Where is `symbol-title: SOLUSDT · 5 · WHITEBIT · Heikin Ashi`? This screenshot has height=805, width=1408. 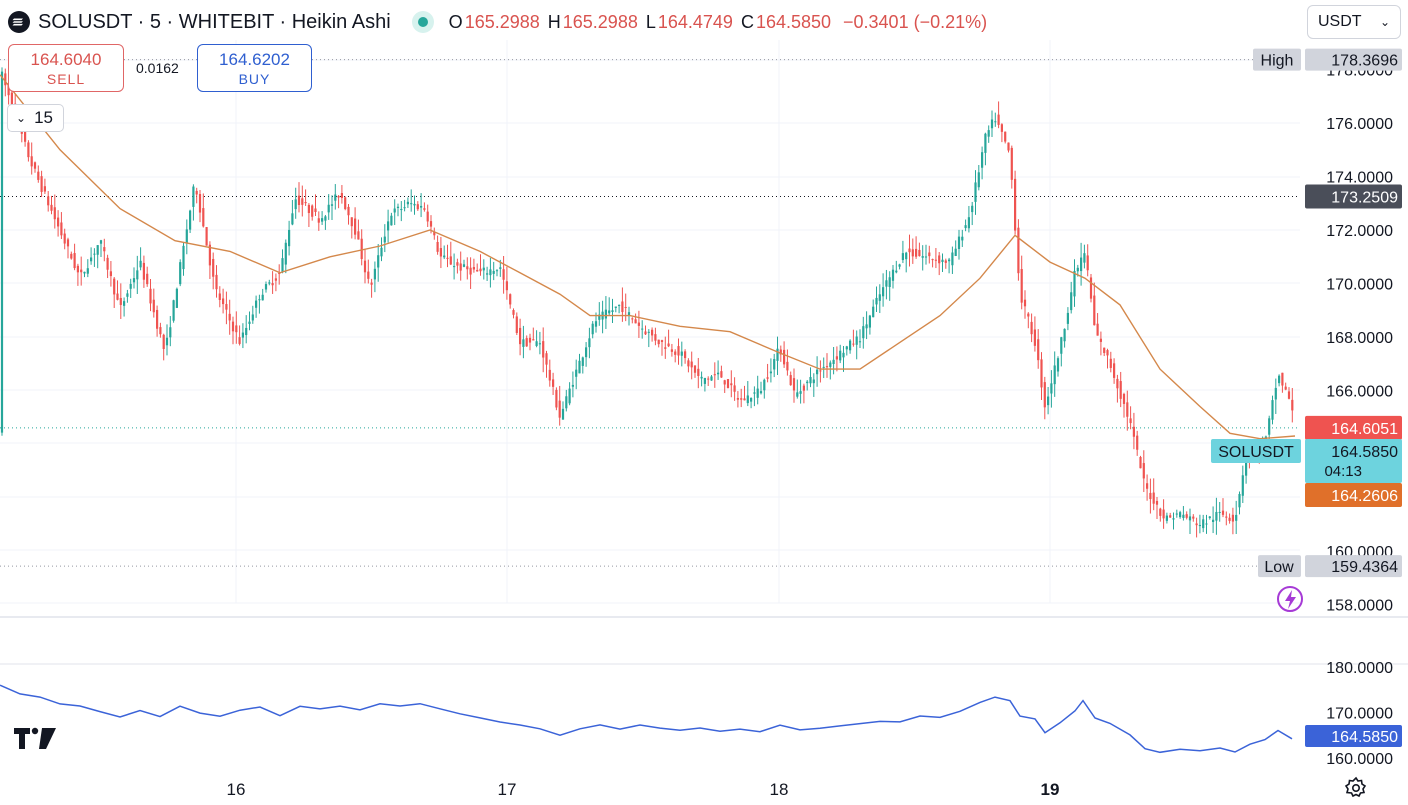 symbol-title: SOLUSDT · 5 · WHITEBIT · Heikin Ashi is located at coordinates (214, 21).